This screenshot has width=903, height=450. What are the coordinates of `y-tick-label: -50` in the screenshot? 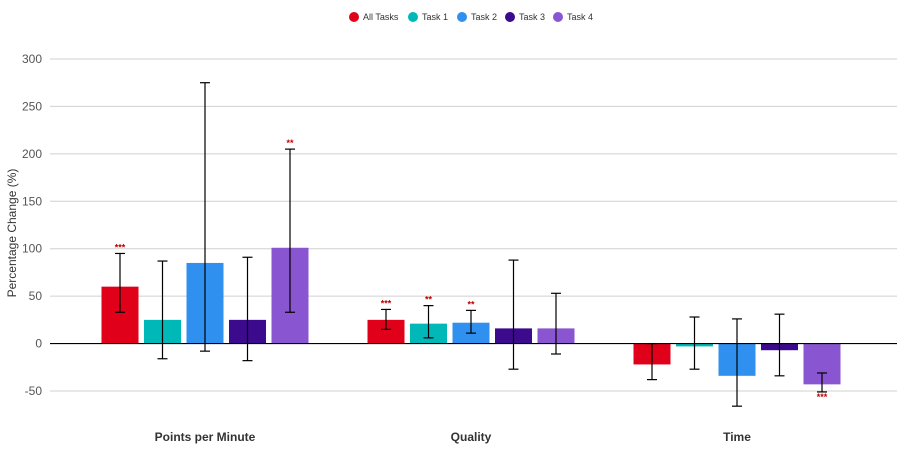 It's located at (34, 391).